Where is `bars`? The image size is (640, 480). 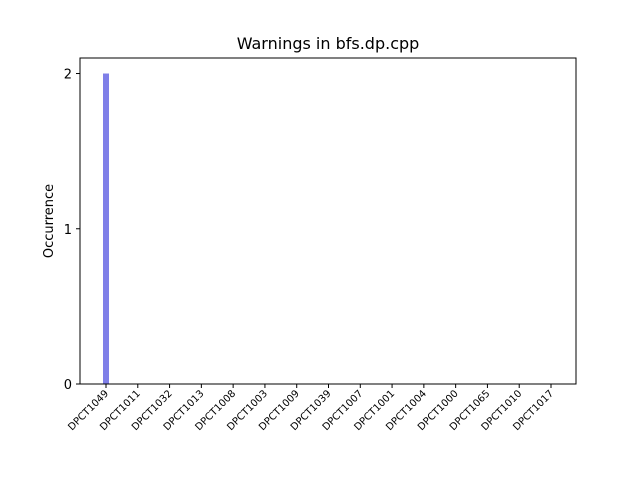
bars is located at coordinates (106, 229).